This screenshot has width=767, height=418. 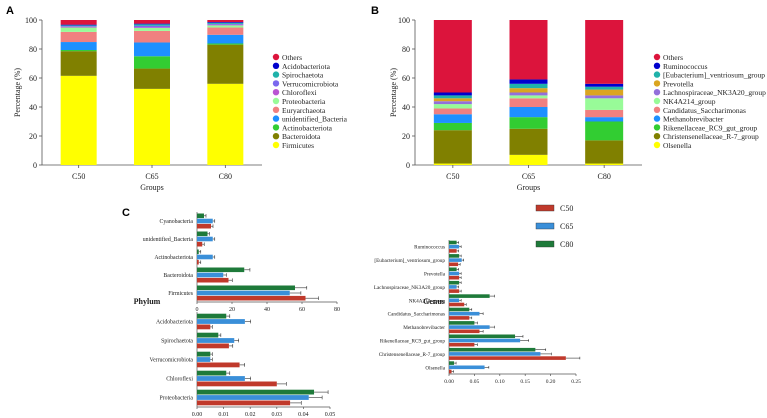 I want to click on bar-c50-olsenella, so click(x=450, y=371).